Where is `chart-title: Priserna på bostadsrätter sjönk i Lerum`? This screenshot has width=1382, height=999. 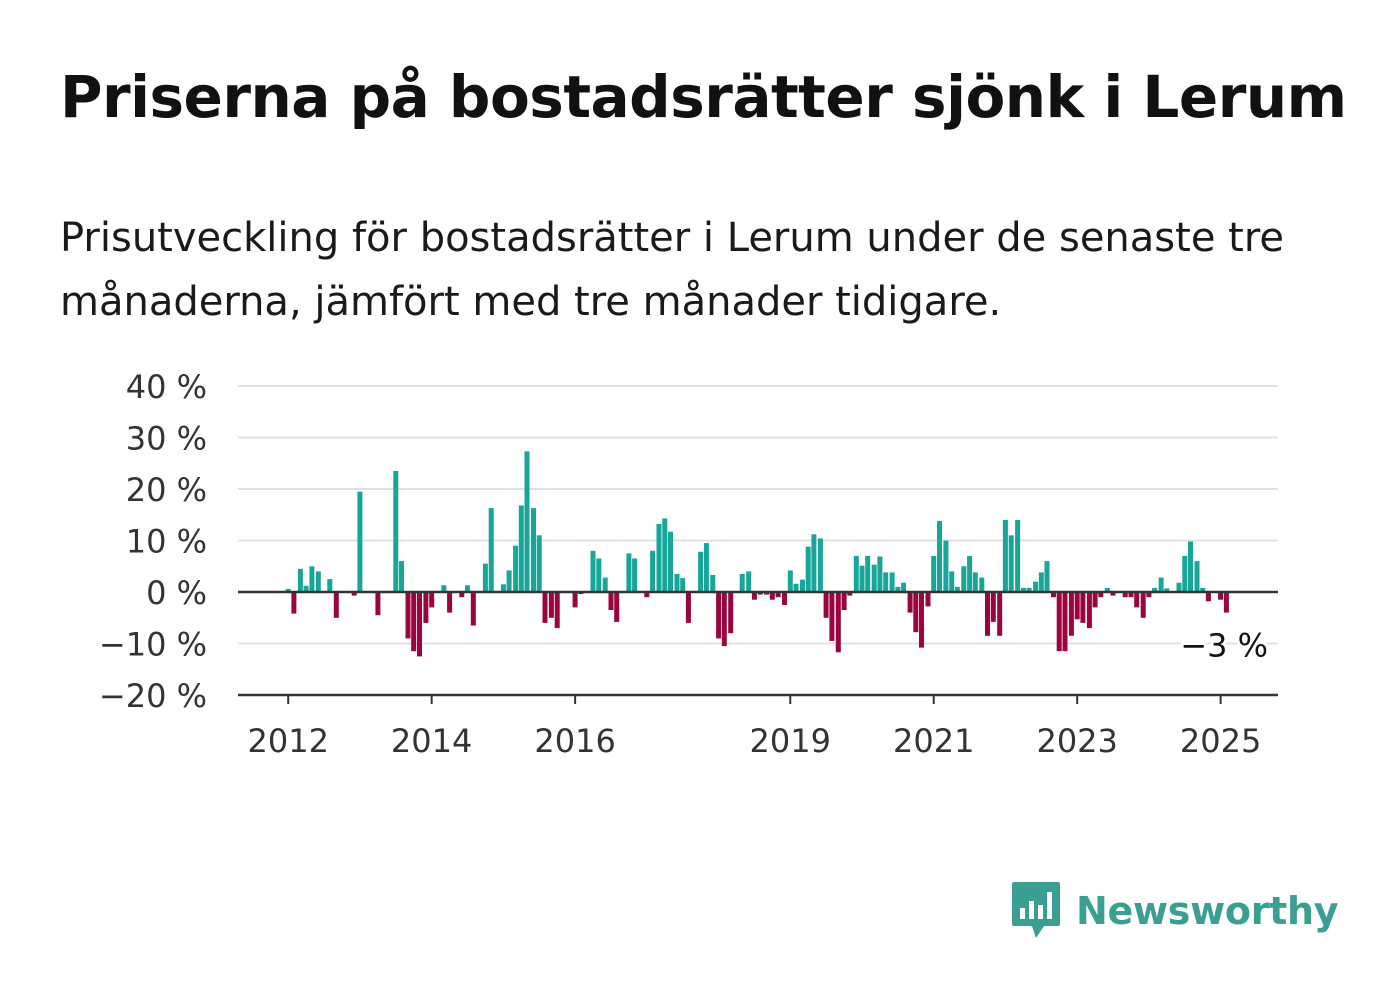
chart-title: Priserna på bostadsrätter sjönk i Lerum is located at coordinates (703, 97).